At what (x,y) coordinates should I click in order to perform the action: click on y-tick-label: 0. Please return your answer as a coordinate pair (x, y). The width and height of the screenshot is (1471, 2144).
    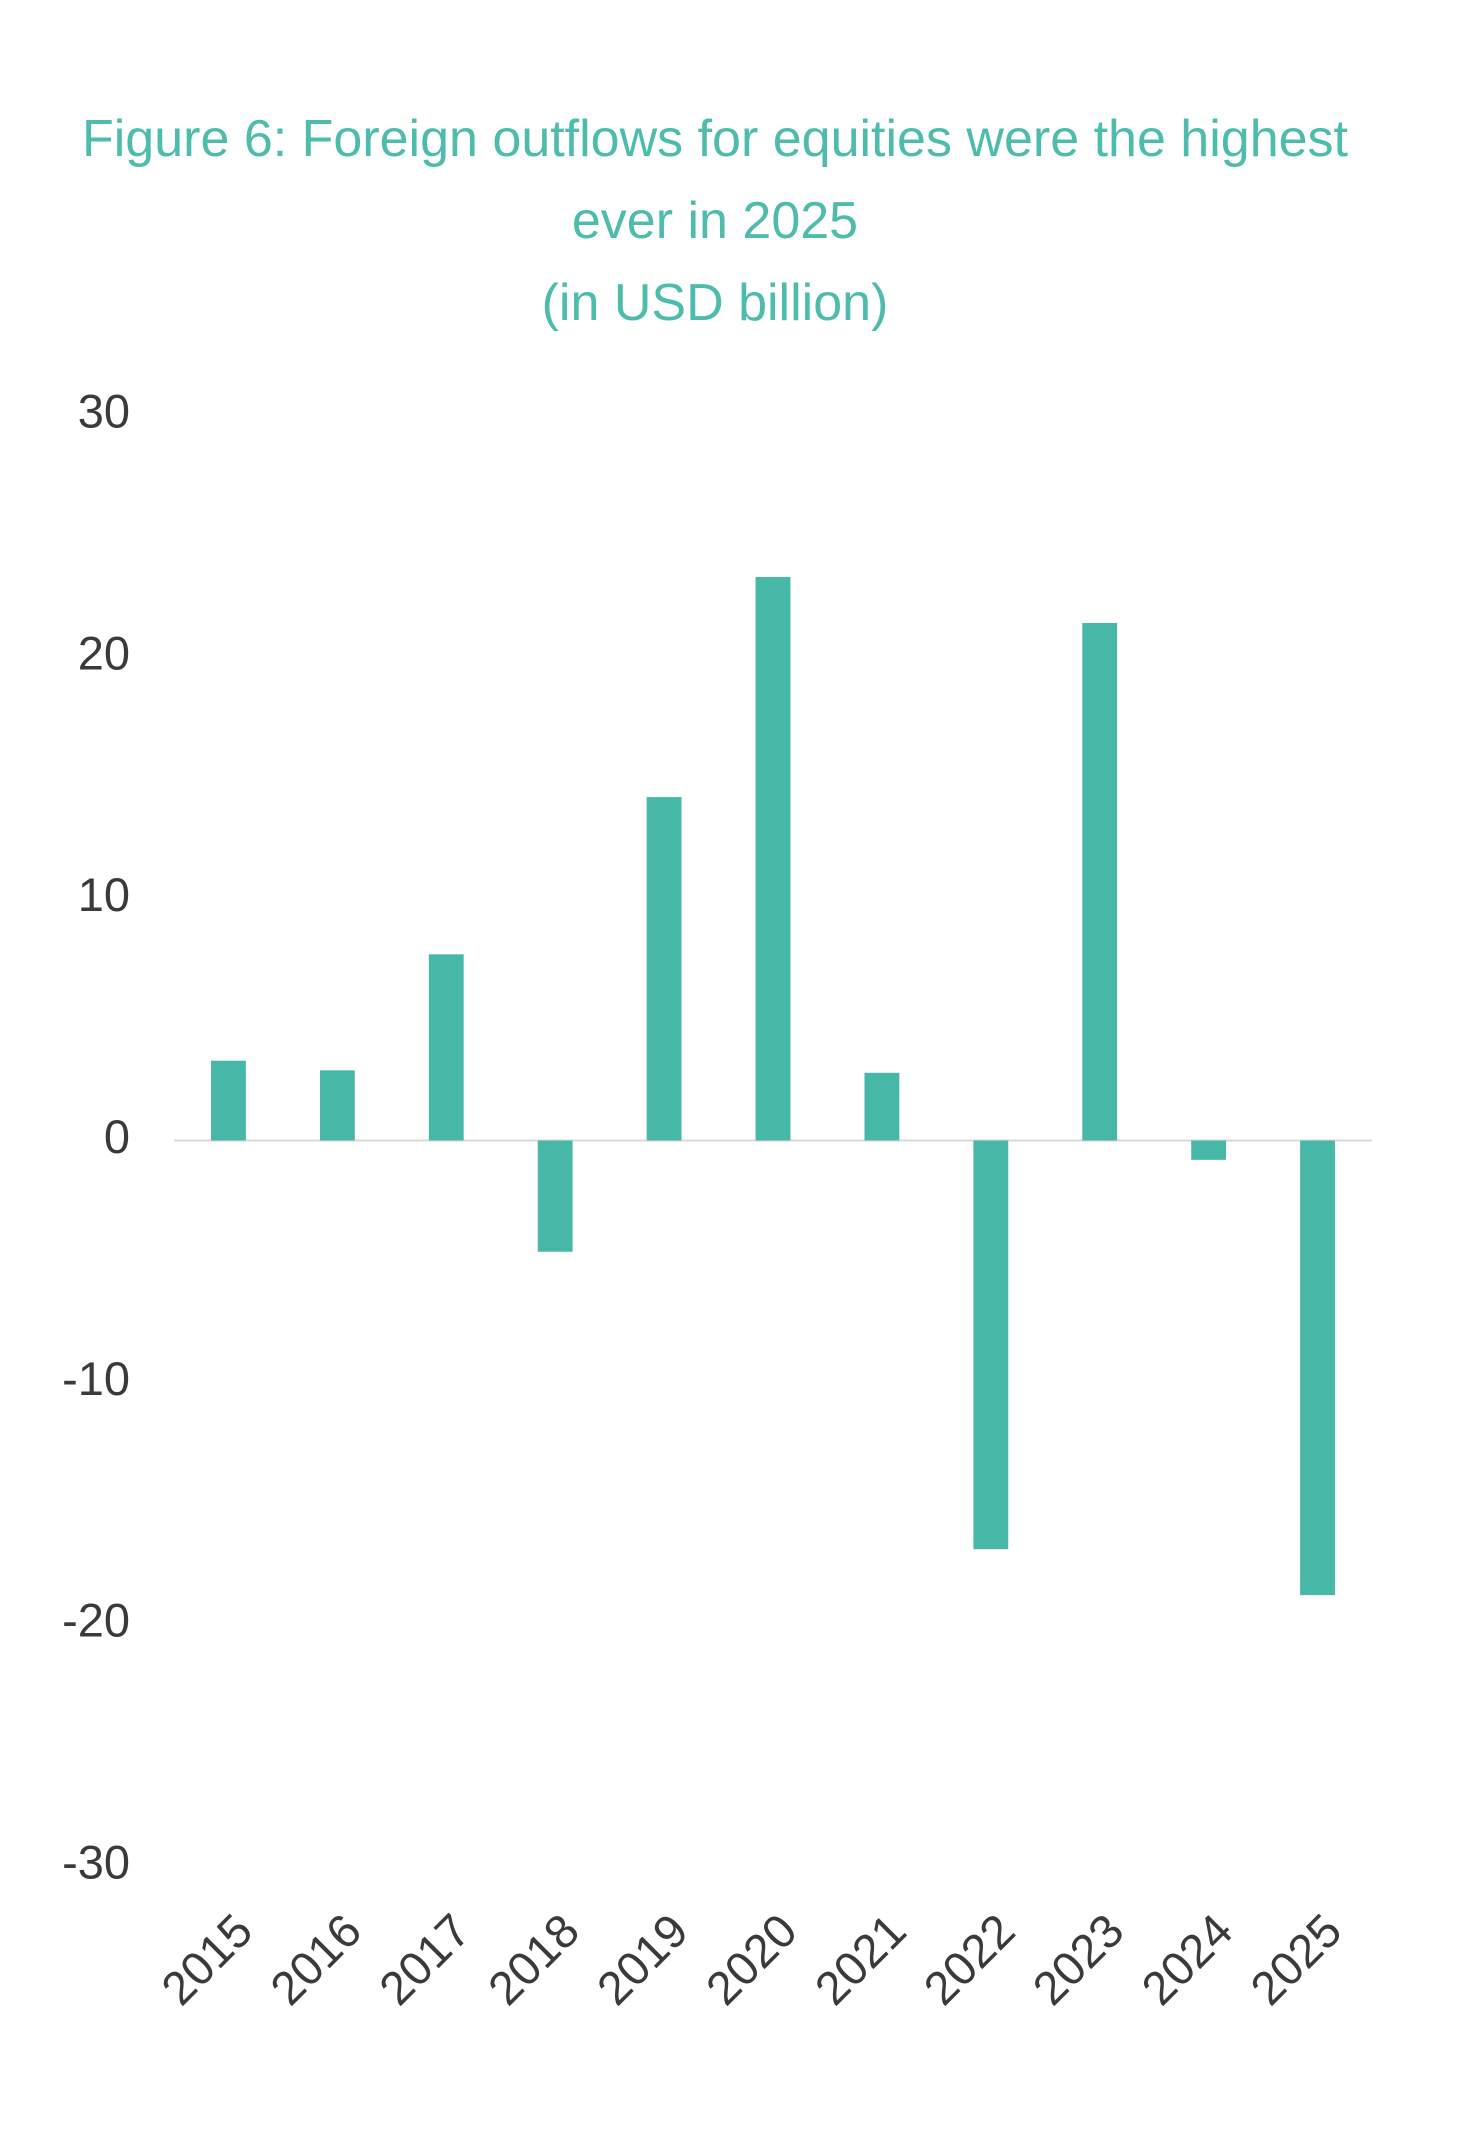
    Looking at the image, I should click on (117, 1136).